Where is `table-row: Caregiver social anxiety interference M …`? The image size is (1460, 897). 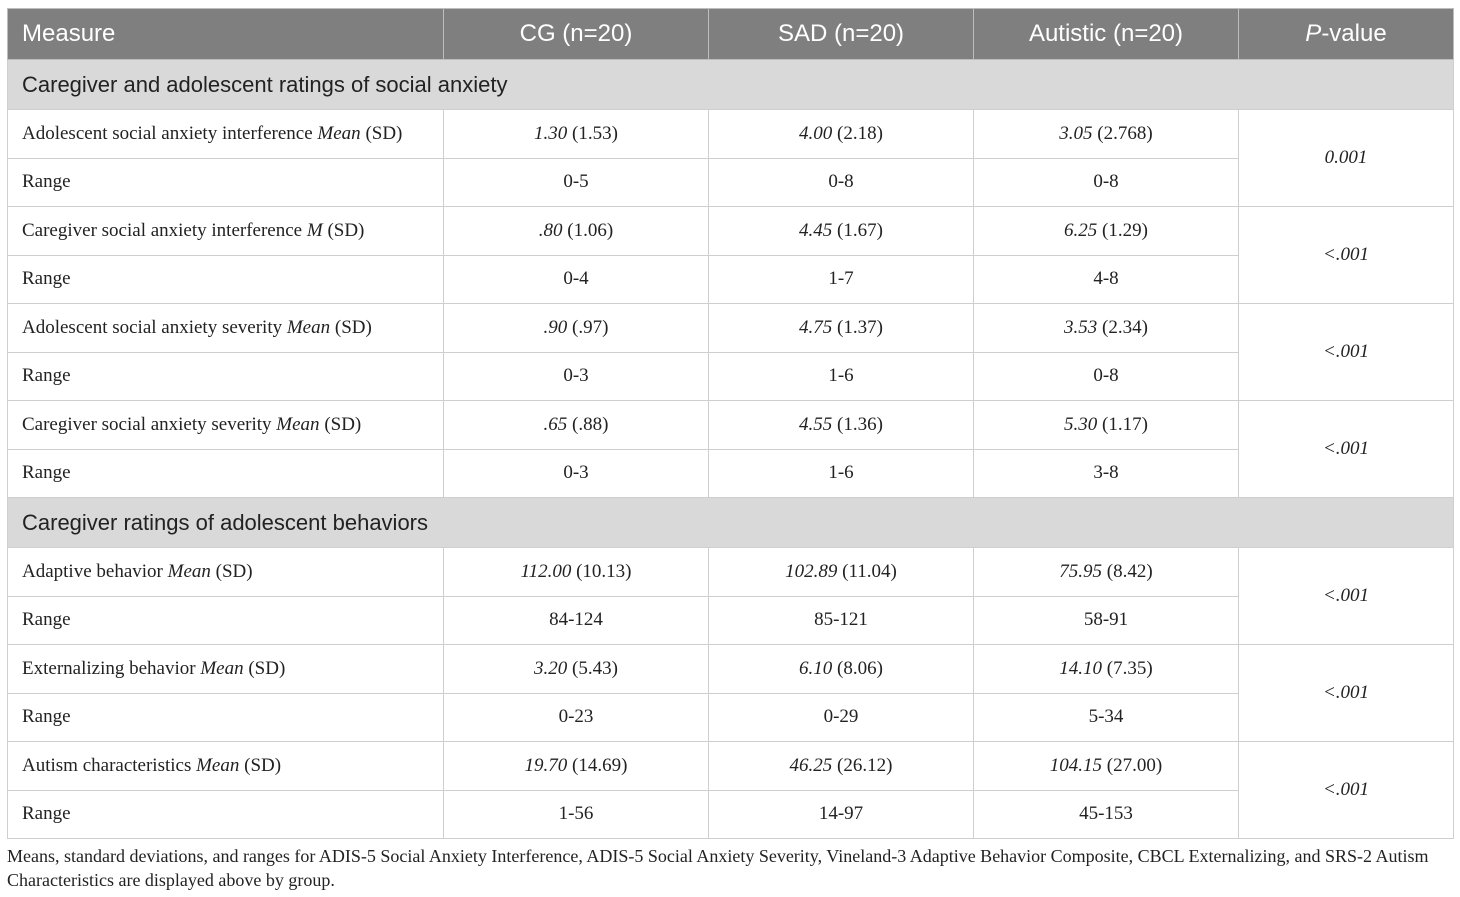 table-row: Caregiver social anxiety interference M … is located at coordinates (730, 255).